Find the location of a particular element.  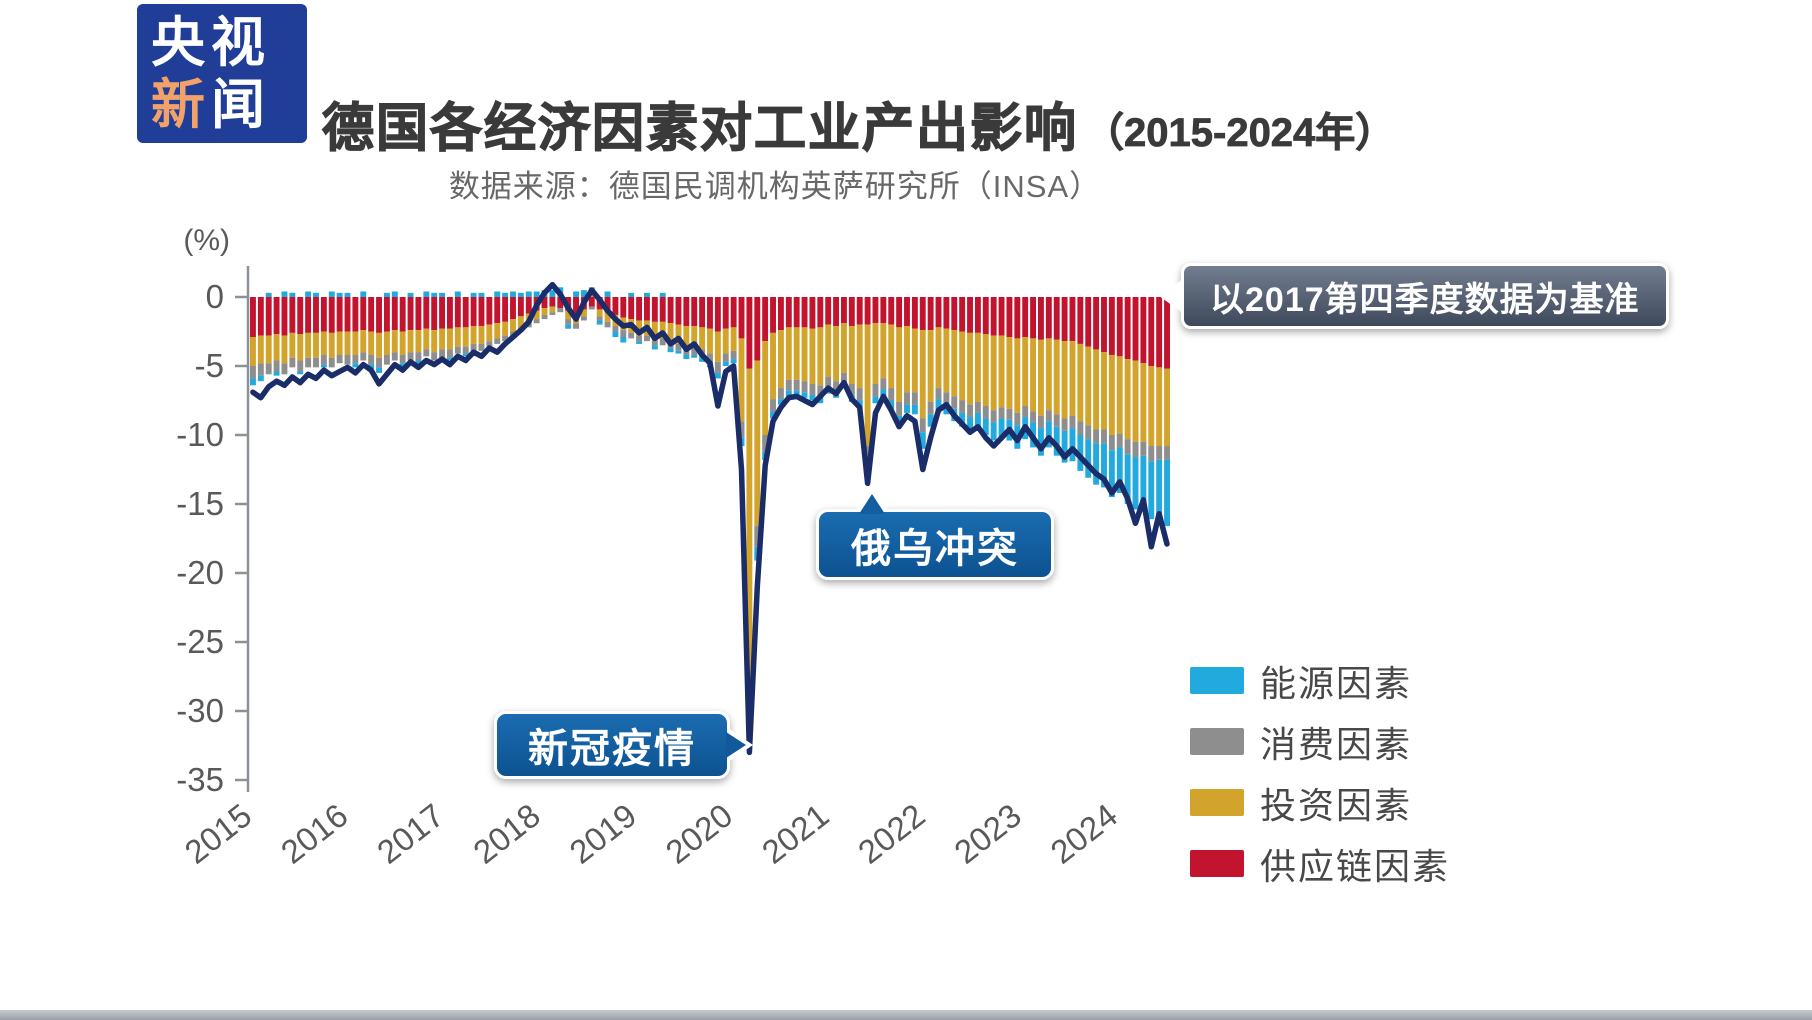

cctv-news-logo: 央视 新闻 is located at coordinates (222, 73).